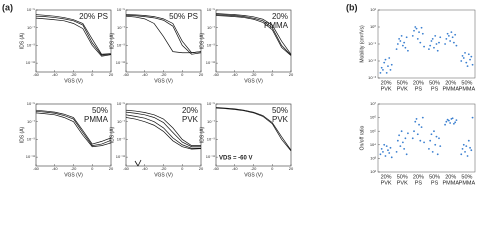 The width and height of the screenshot is (495, 240). Describe the element at coordinates (467, 89) in the screenshot. I see `category-label: PMMA` at that location.